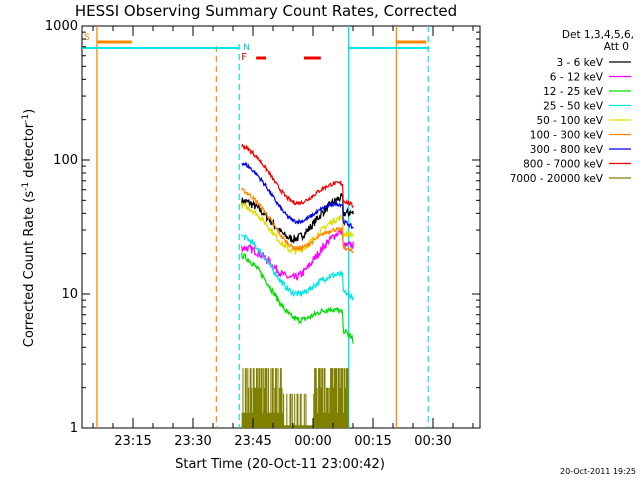  I want to click on y-axis-label-text: Corrected Count Rate (s, so click(29, 269).